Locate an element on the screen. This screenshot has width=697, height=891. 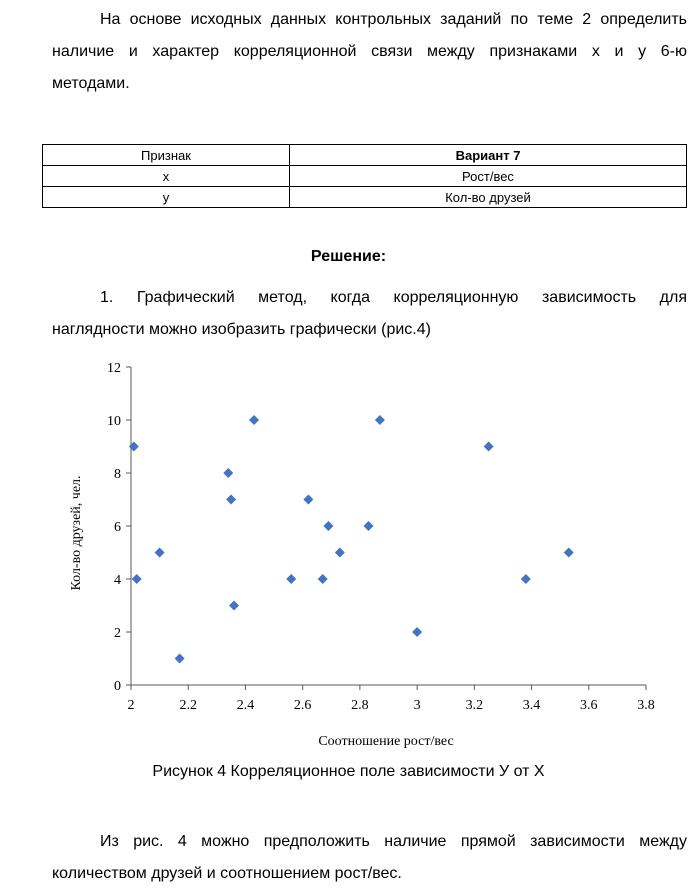
y-tick-label: 2 is located at coordinates (117, 633).